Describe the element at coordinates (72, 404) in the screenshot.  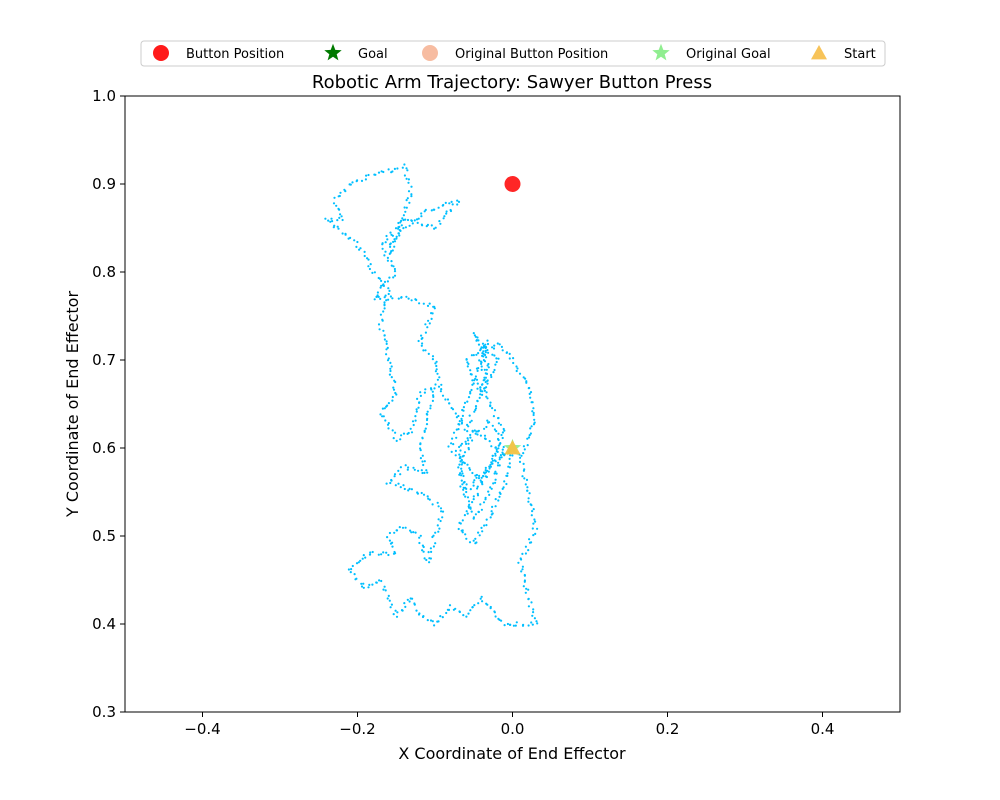
I see `y-axis-label: Y Coordinate of End Effector` at that location.